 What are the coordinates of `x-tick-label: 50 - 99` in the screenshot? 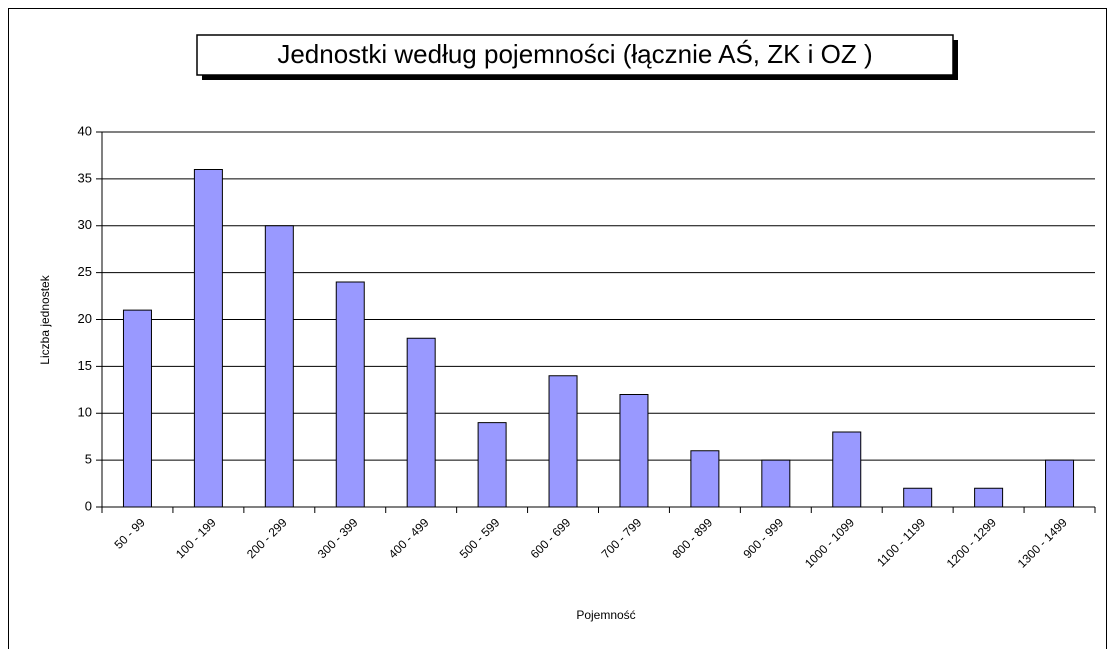 It's located at (130, 533).